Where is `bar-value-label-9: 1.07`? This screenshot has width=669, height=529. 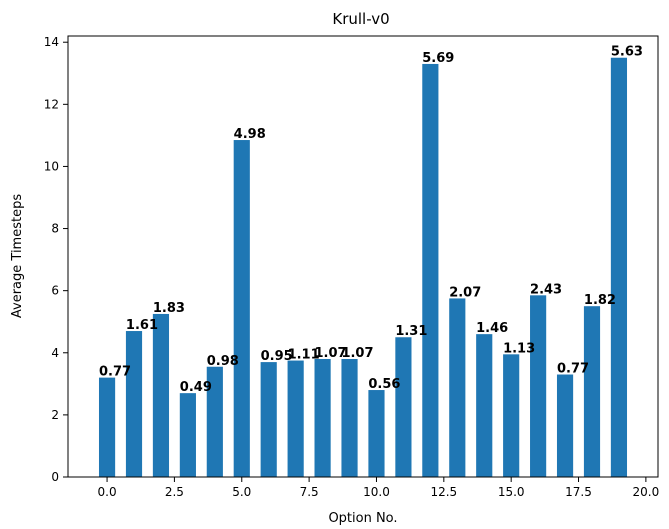 bar-value-label-9: 1.07 is located at coordinates (357, 353).